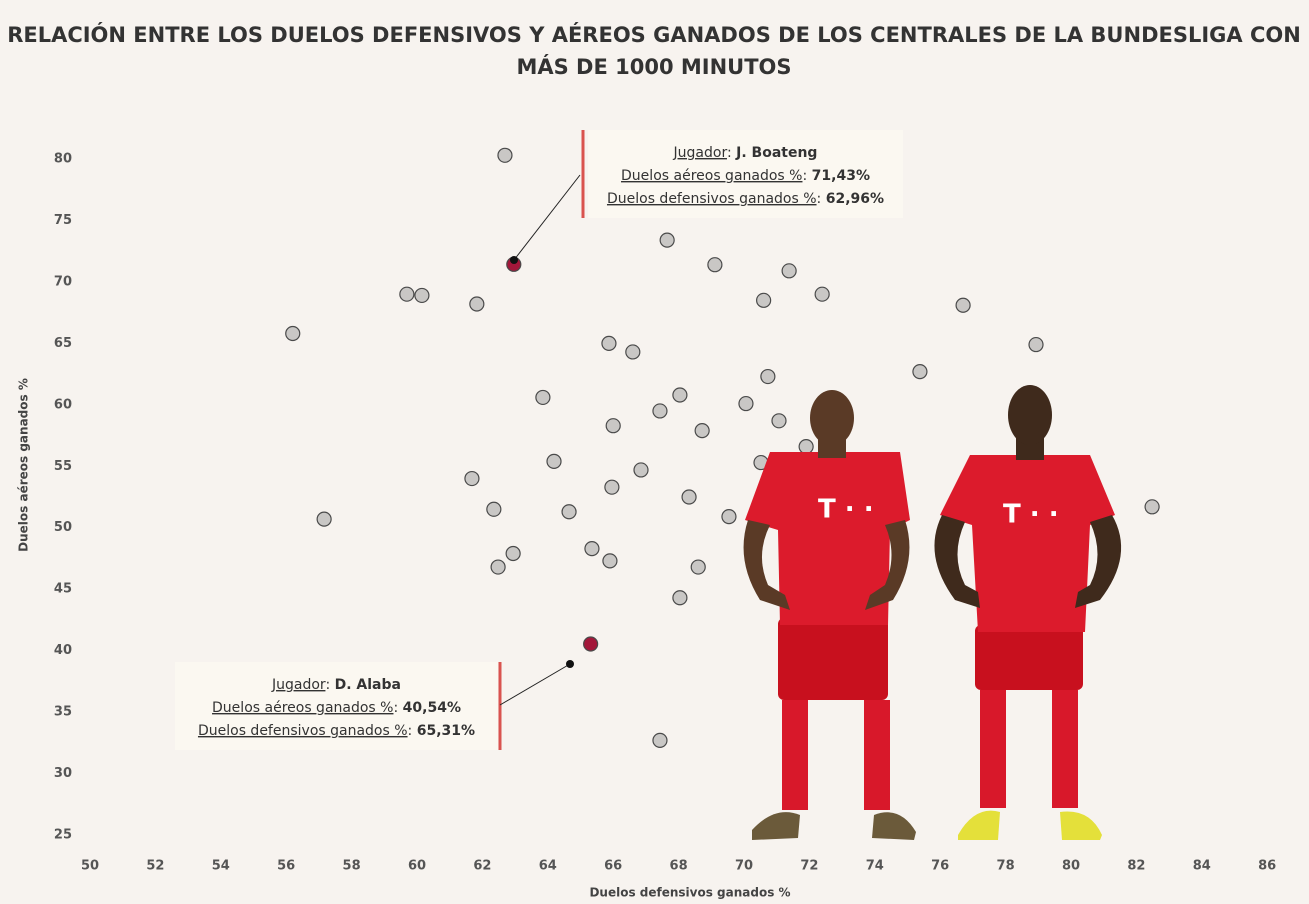 This screenshot has height=904, width=1309. What do you see at coordinates (63, 281) in the screenshot?
I see `y-tick-label: 70` at bounding box center [63, 281].